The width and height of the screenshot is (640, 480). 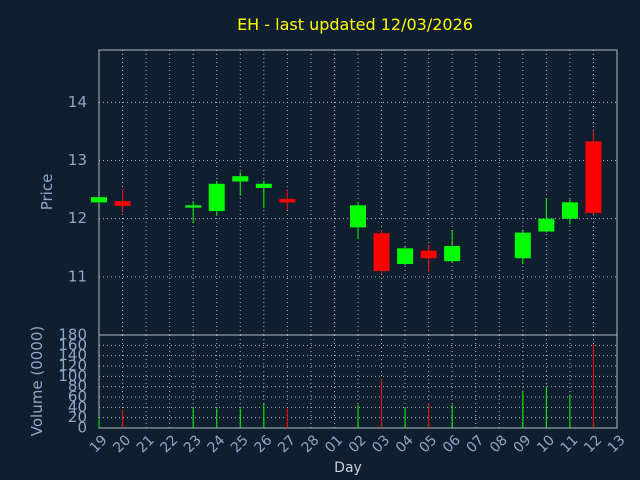 What do you see at coordinates (77, 276) in the screenshot?
I see `price-tick-label: 11` at bounding box center [77, 276].